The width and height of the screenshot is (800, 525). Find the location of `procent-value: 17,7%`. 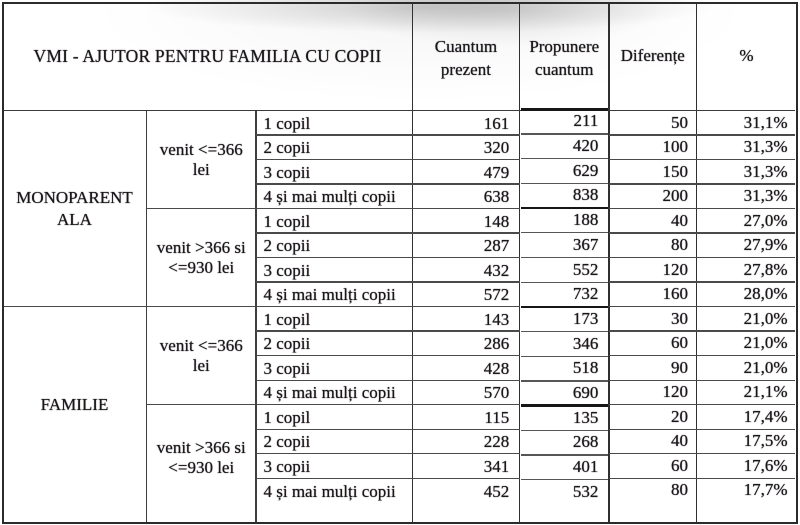

procent-value: 17,7% is located at coordinates (765, 490).